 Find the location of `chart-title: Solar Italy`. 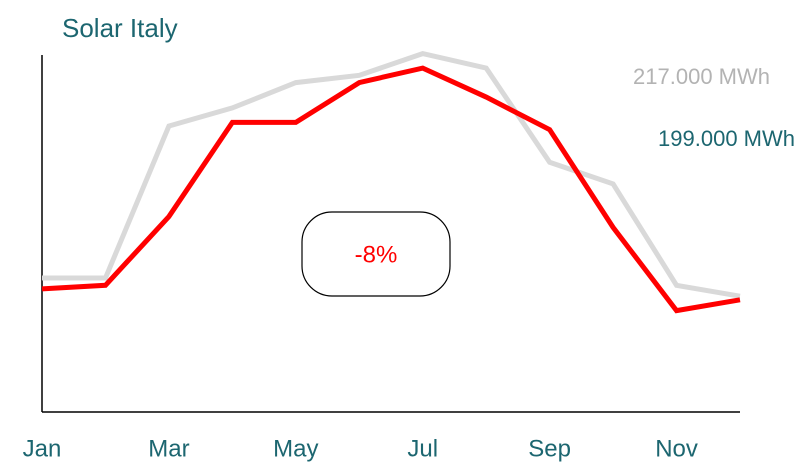

chart-title: Solar Italy is located at coordinates (120, 28).